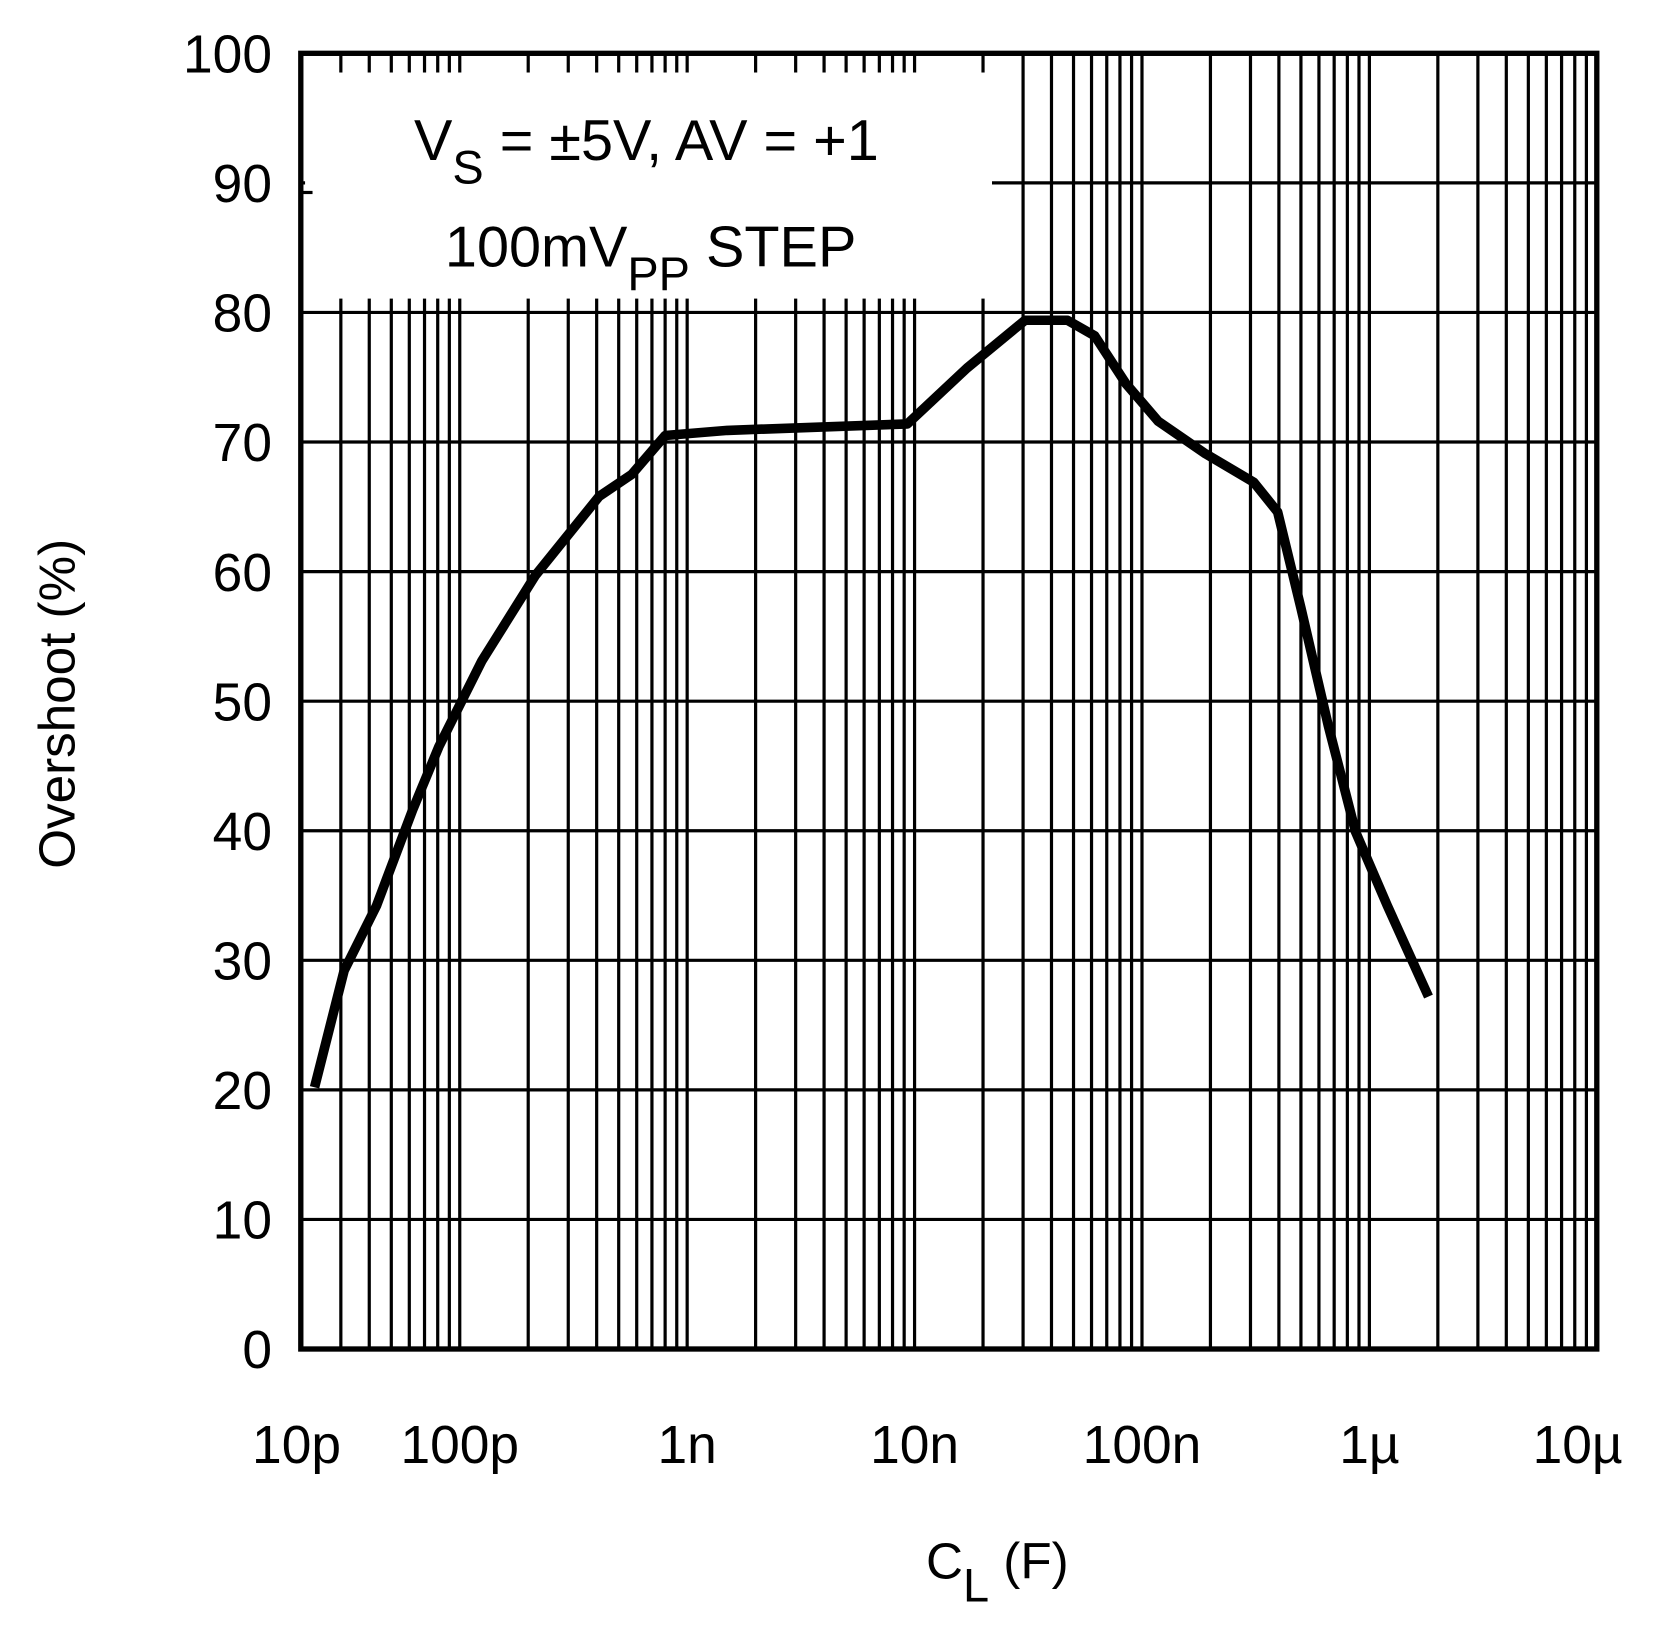 This screenshot has width=1664, height=1638. I want to click on x-tick-labels: 10p 100p 1n 10n 100n 1µ 10µ, so click(937, 1445).